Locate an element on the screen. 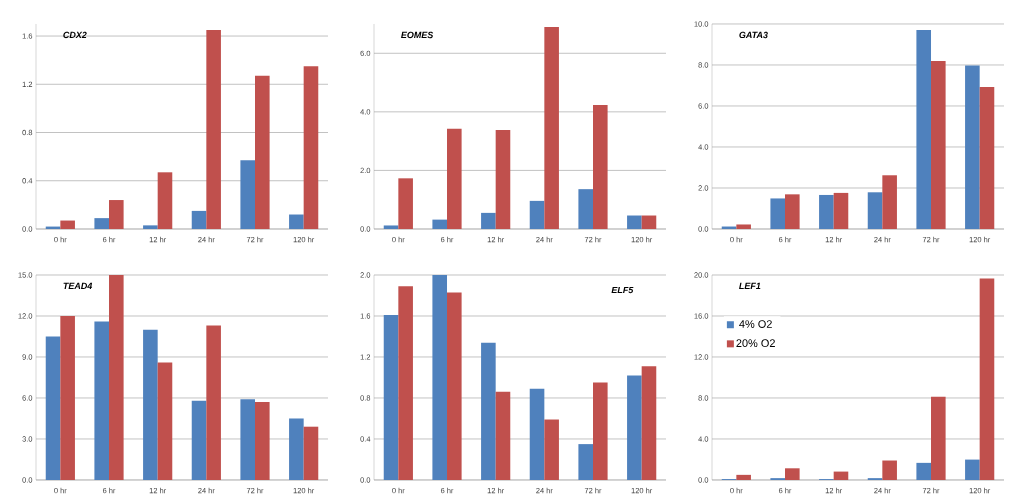 This screenshot has width=1013, height=502. text: CDX2 is located at coordinates (75, 35).